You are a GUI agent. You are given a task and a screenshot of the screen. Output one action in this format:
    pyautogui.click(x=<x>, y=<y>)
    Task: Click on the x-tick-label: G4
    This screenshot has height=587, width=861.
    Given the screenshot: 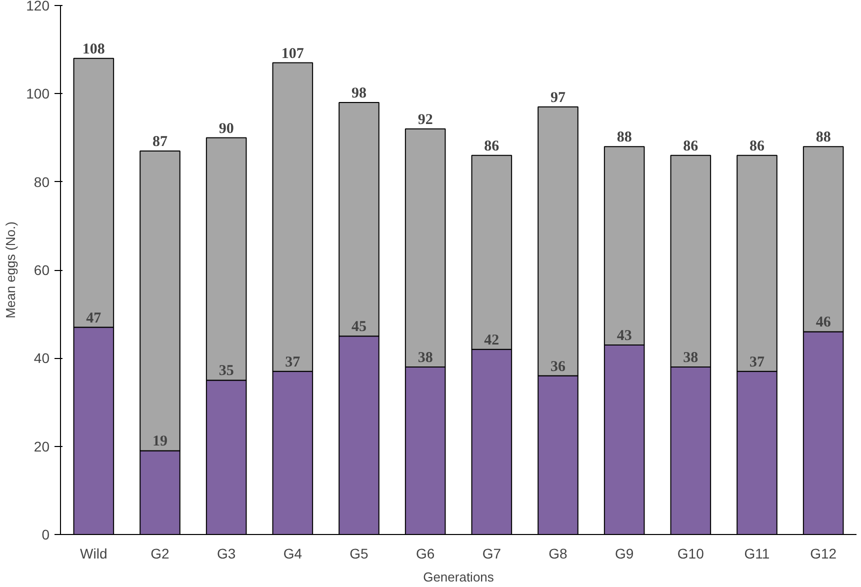 What is the action you would take?
    pyautogui.click(x=292, y=554)
    